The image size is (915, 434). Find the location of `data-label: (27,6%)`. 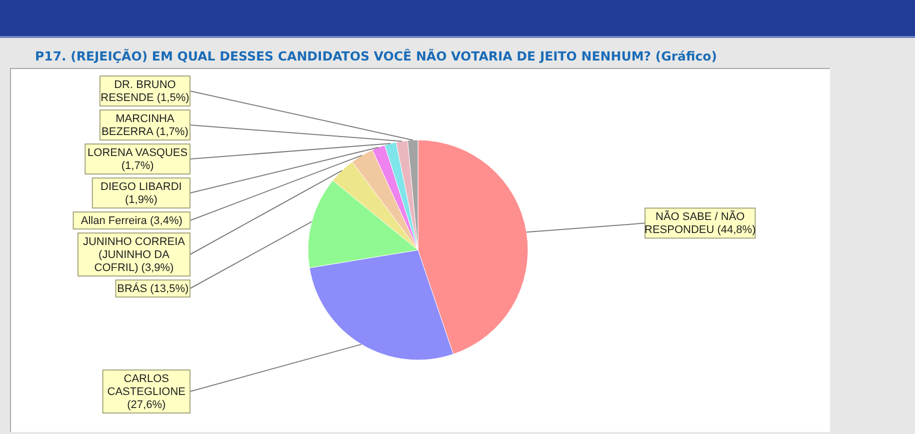

data-label: (27,6%) is located at coordinates (146, 404).